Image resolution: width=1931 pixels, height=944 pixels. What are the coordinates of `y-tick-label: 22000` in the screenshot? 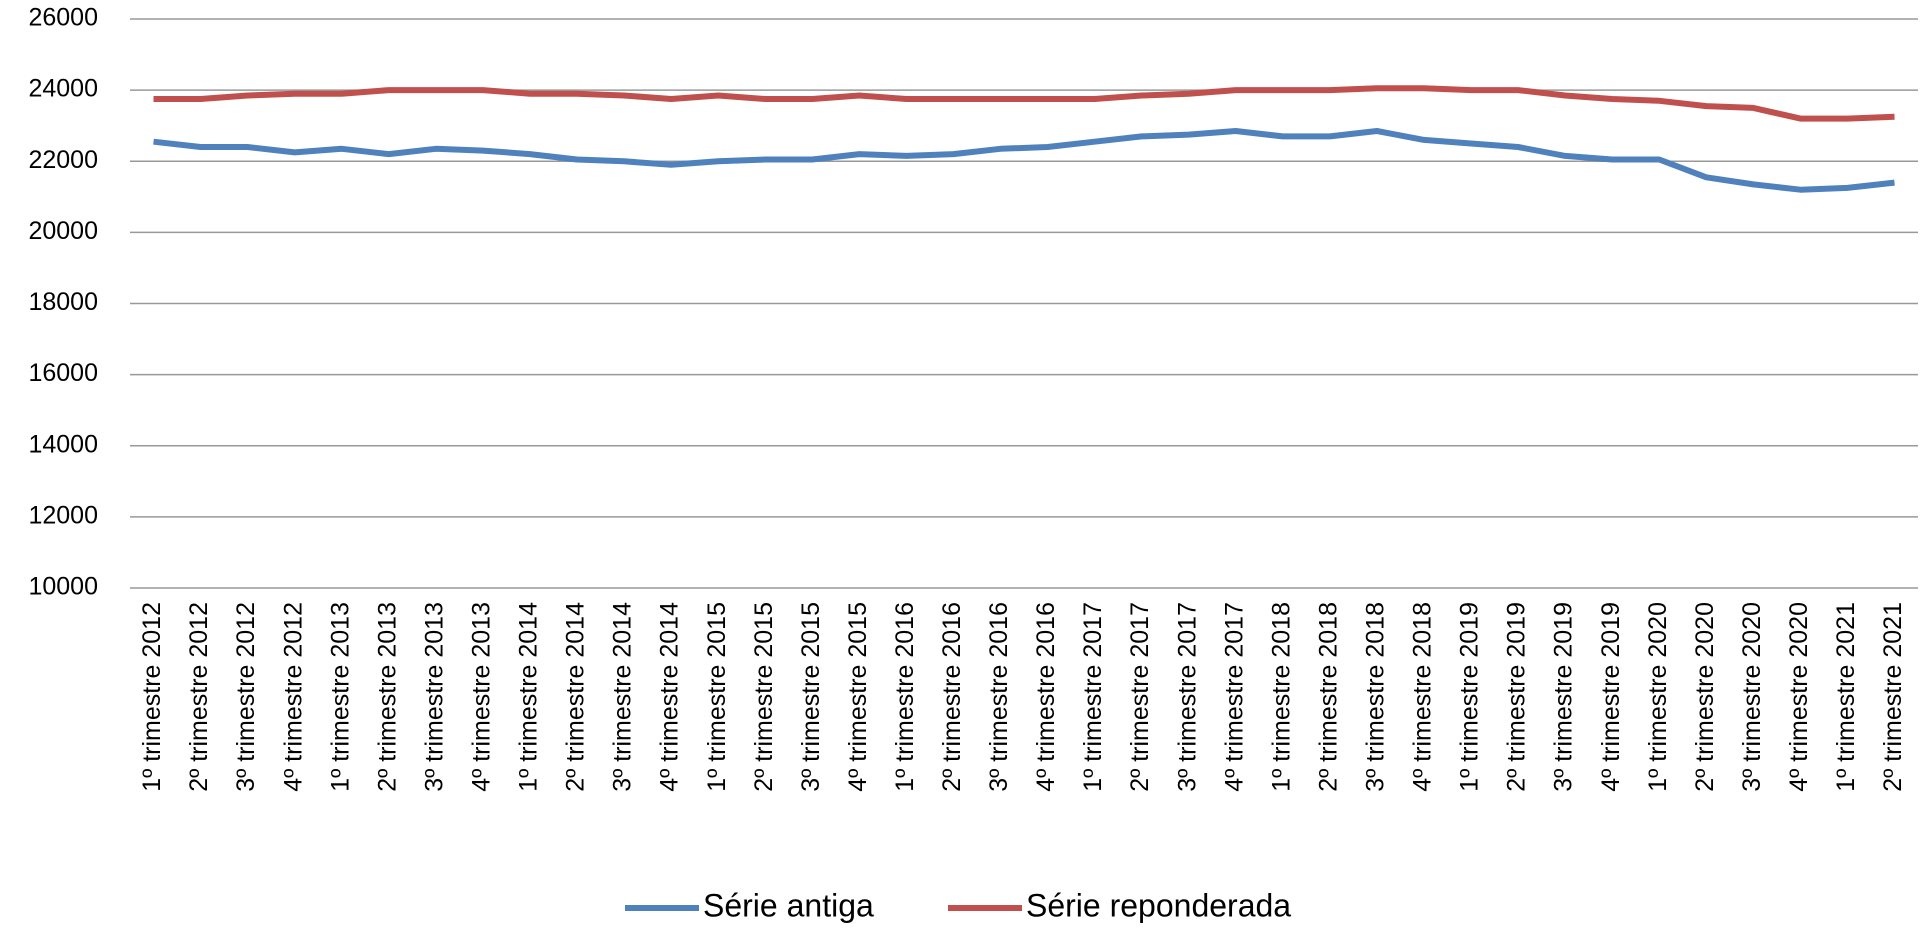 It's located at (63, 160).